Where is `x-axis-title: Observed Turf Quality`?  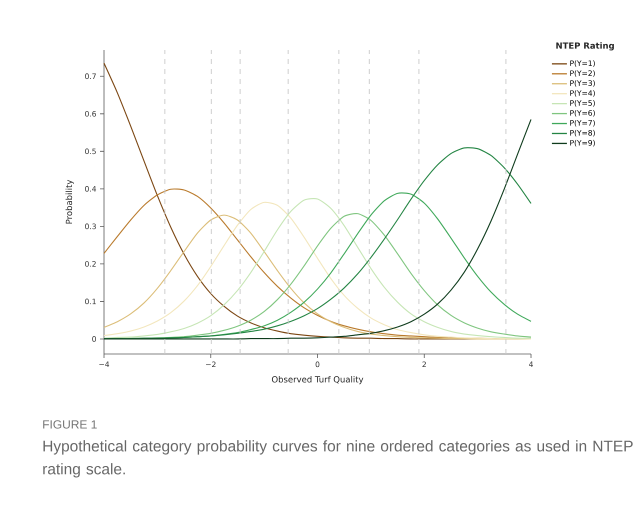 x-axis-title: Observed Turf Quality is located at coordinates (318, 380).